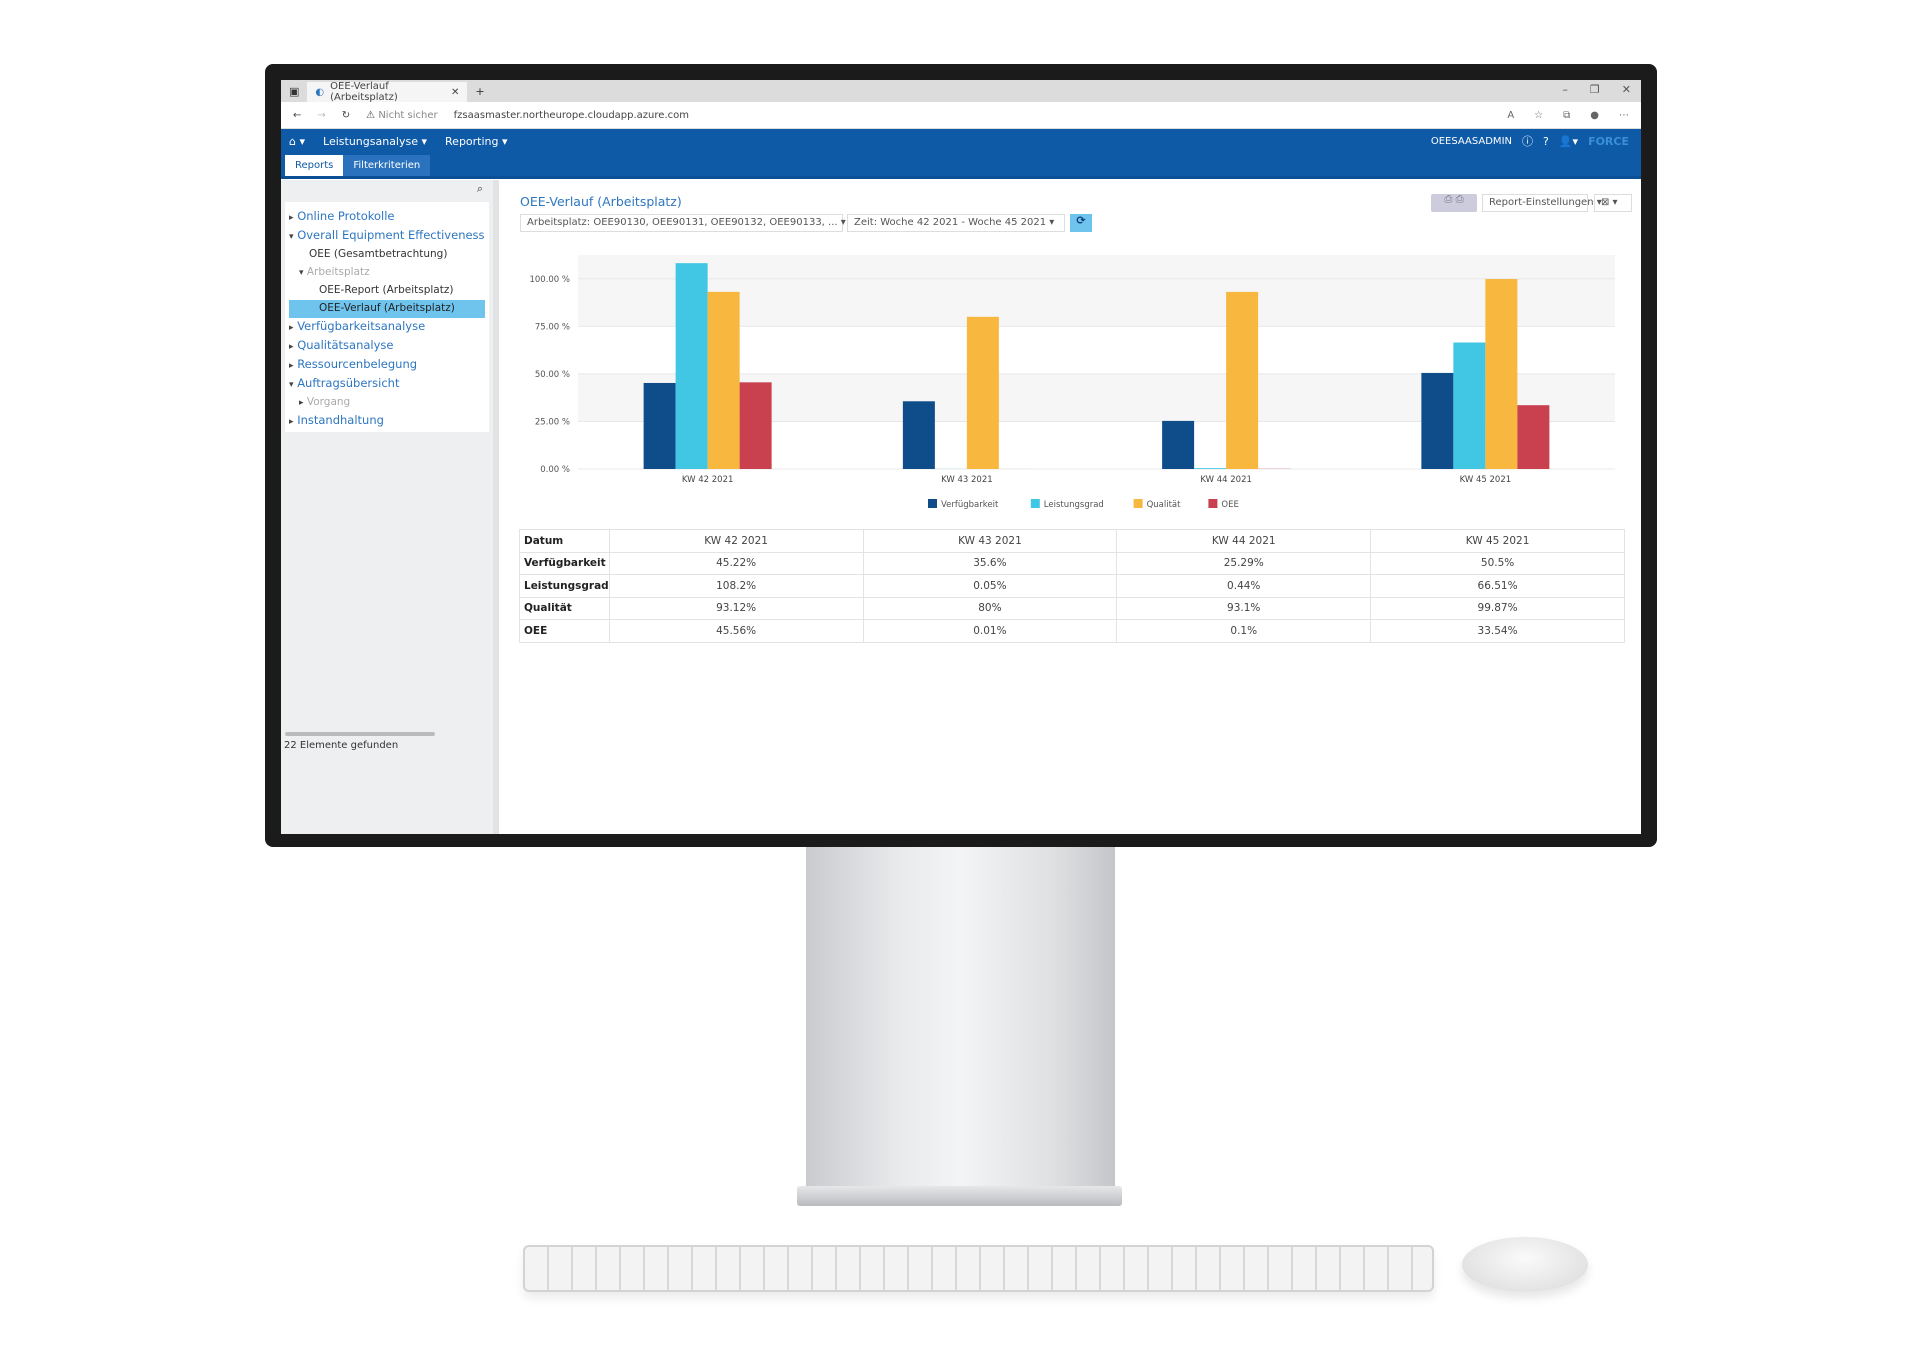 The image size is (1920, 1371). Describe the element at coordinates (755, 425) in the screenshot. I see `bar-oee` at that location.